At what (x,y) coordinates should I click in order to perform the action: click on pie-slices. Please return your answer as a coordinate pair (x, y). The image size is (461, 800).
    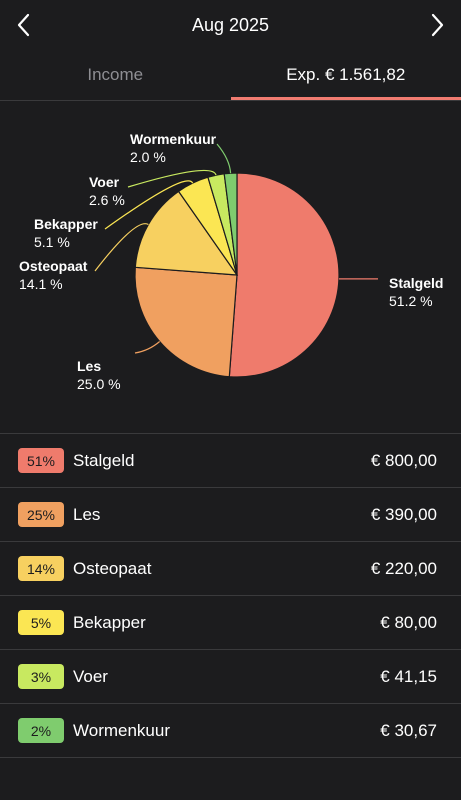
    Looking at the image, I should click on (237, 275).